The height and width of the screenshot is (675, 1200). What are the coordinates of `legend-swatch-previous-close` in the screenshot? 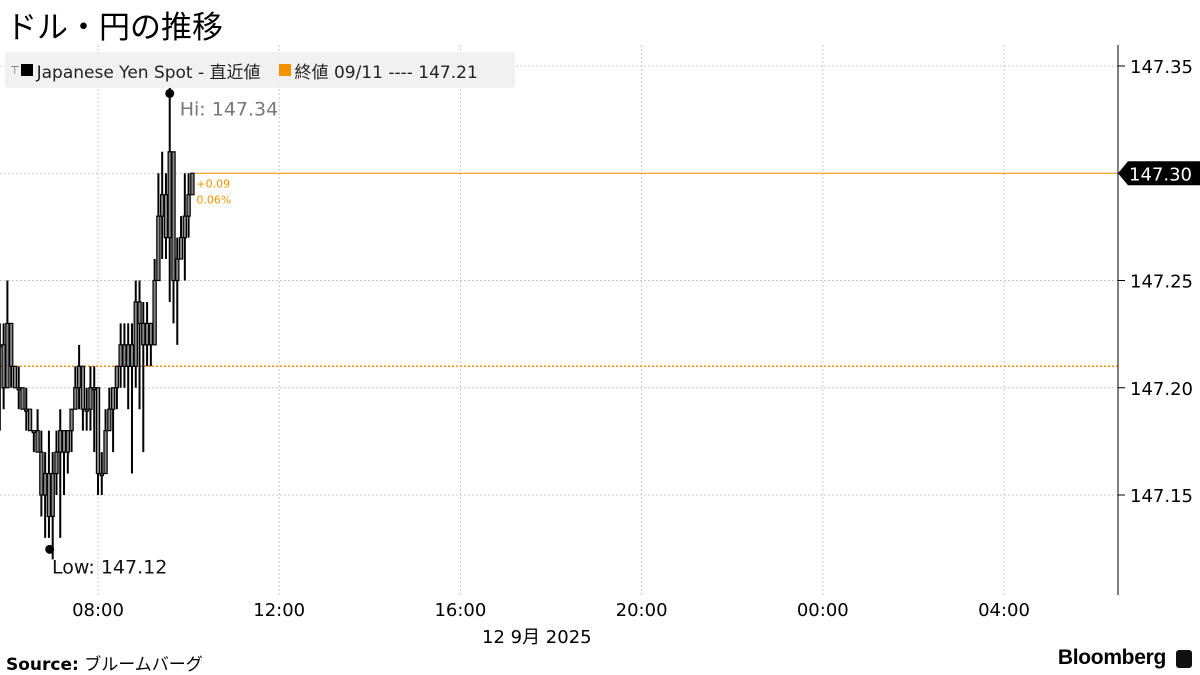 It's located at (284, 70).